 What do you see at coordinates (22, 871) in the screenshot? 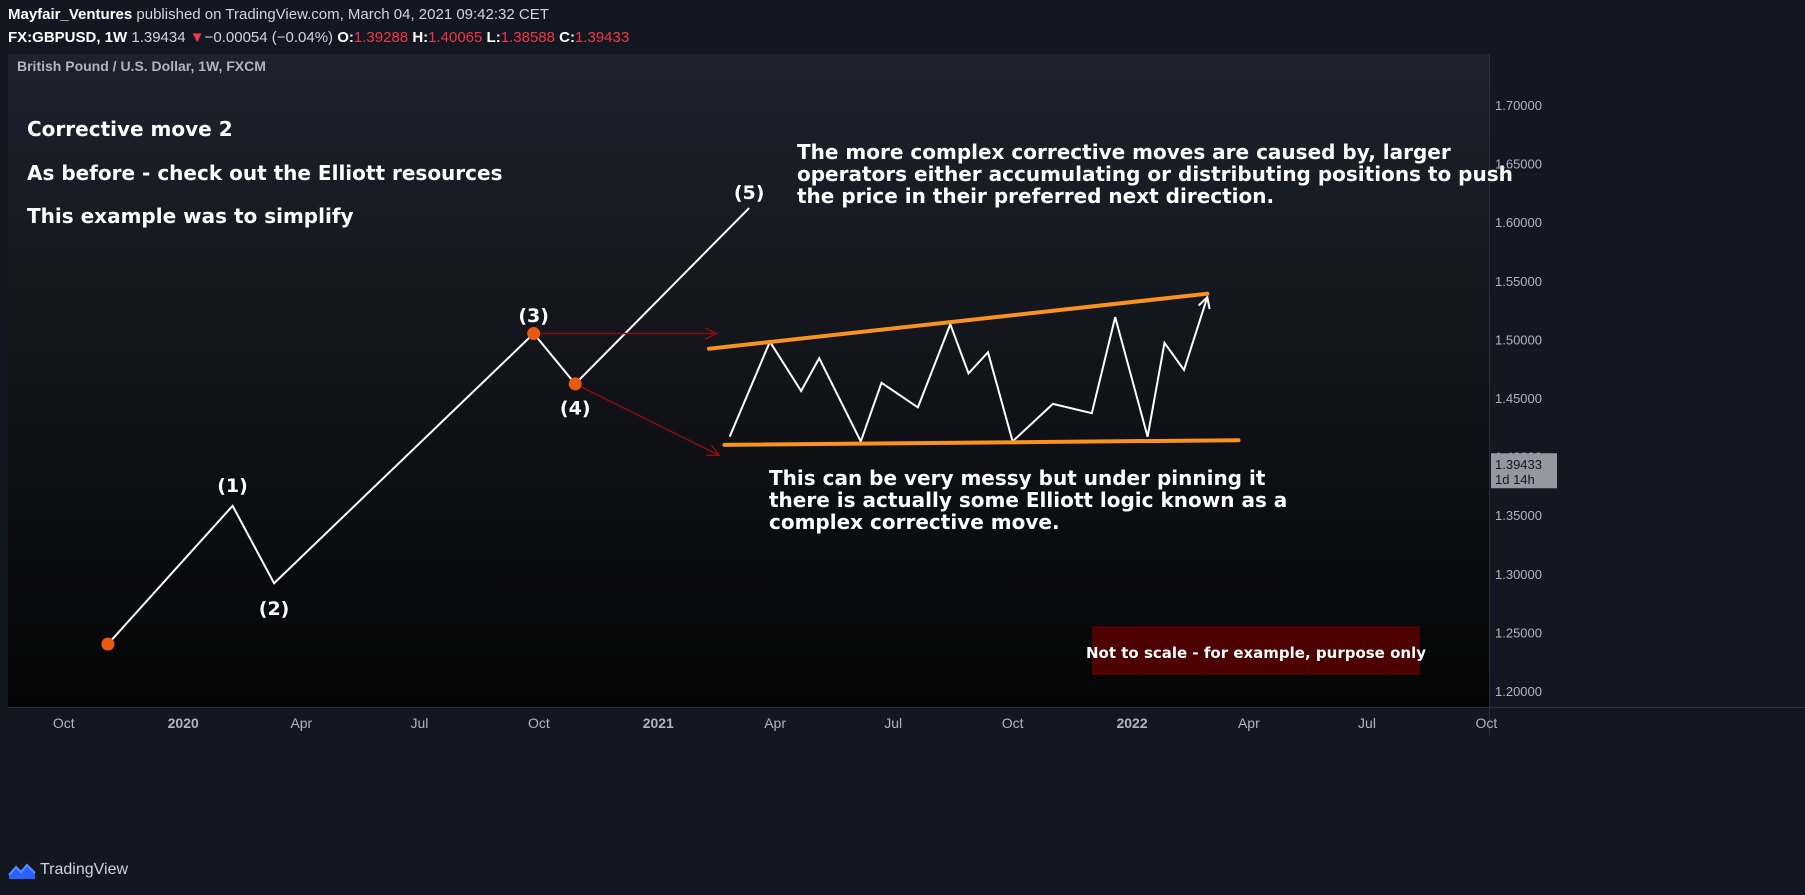
I see `tradingview-logo-icon` at bounding box center [22, 871].